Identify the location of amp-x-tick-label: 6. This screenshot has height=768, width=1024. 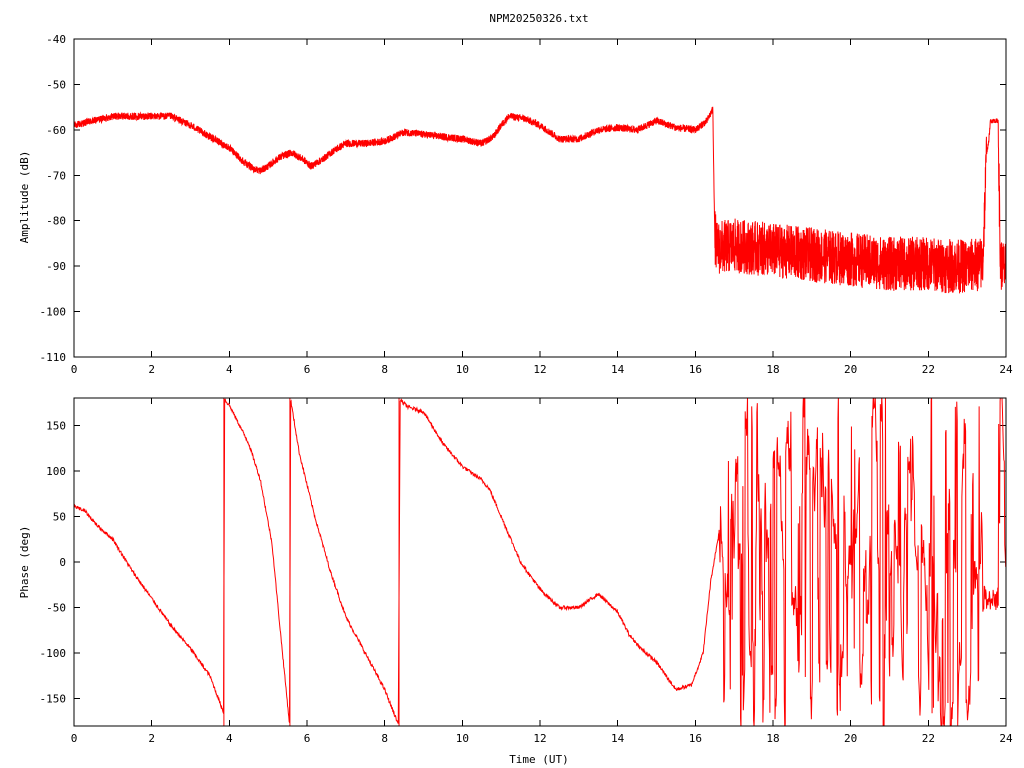
(307, 369).